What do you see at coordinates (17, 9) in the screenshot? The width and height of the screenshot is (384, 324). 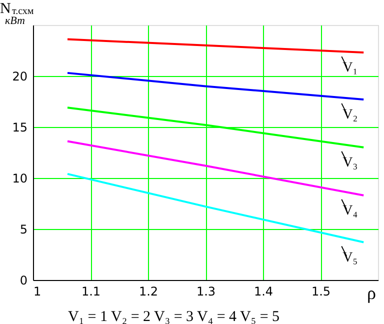 I see `y-axis-title: Nт.схм` at bounding box center [17, 9].